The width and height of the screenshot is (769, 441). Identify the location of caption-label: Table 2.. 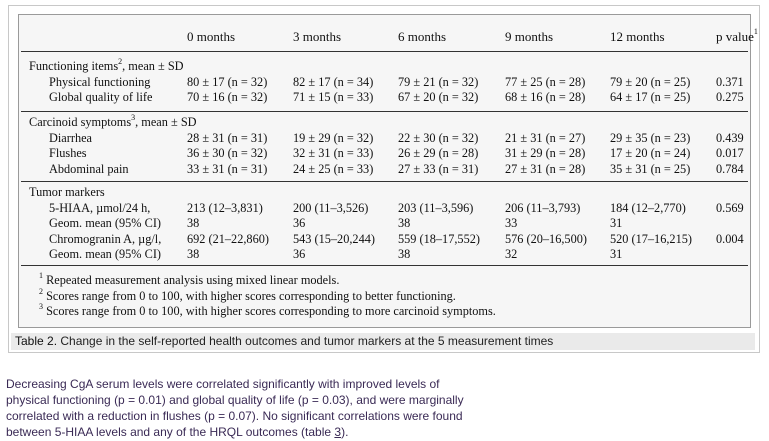
(36, 341).